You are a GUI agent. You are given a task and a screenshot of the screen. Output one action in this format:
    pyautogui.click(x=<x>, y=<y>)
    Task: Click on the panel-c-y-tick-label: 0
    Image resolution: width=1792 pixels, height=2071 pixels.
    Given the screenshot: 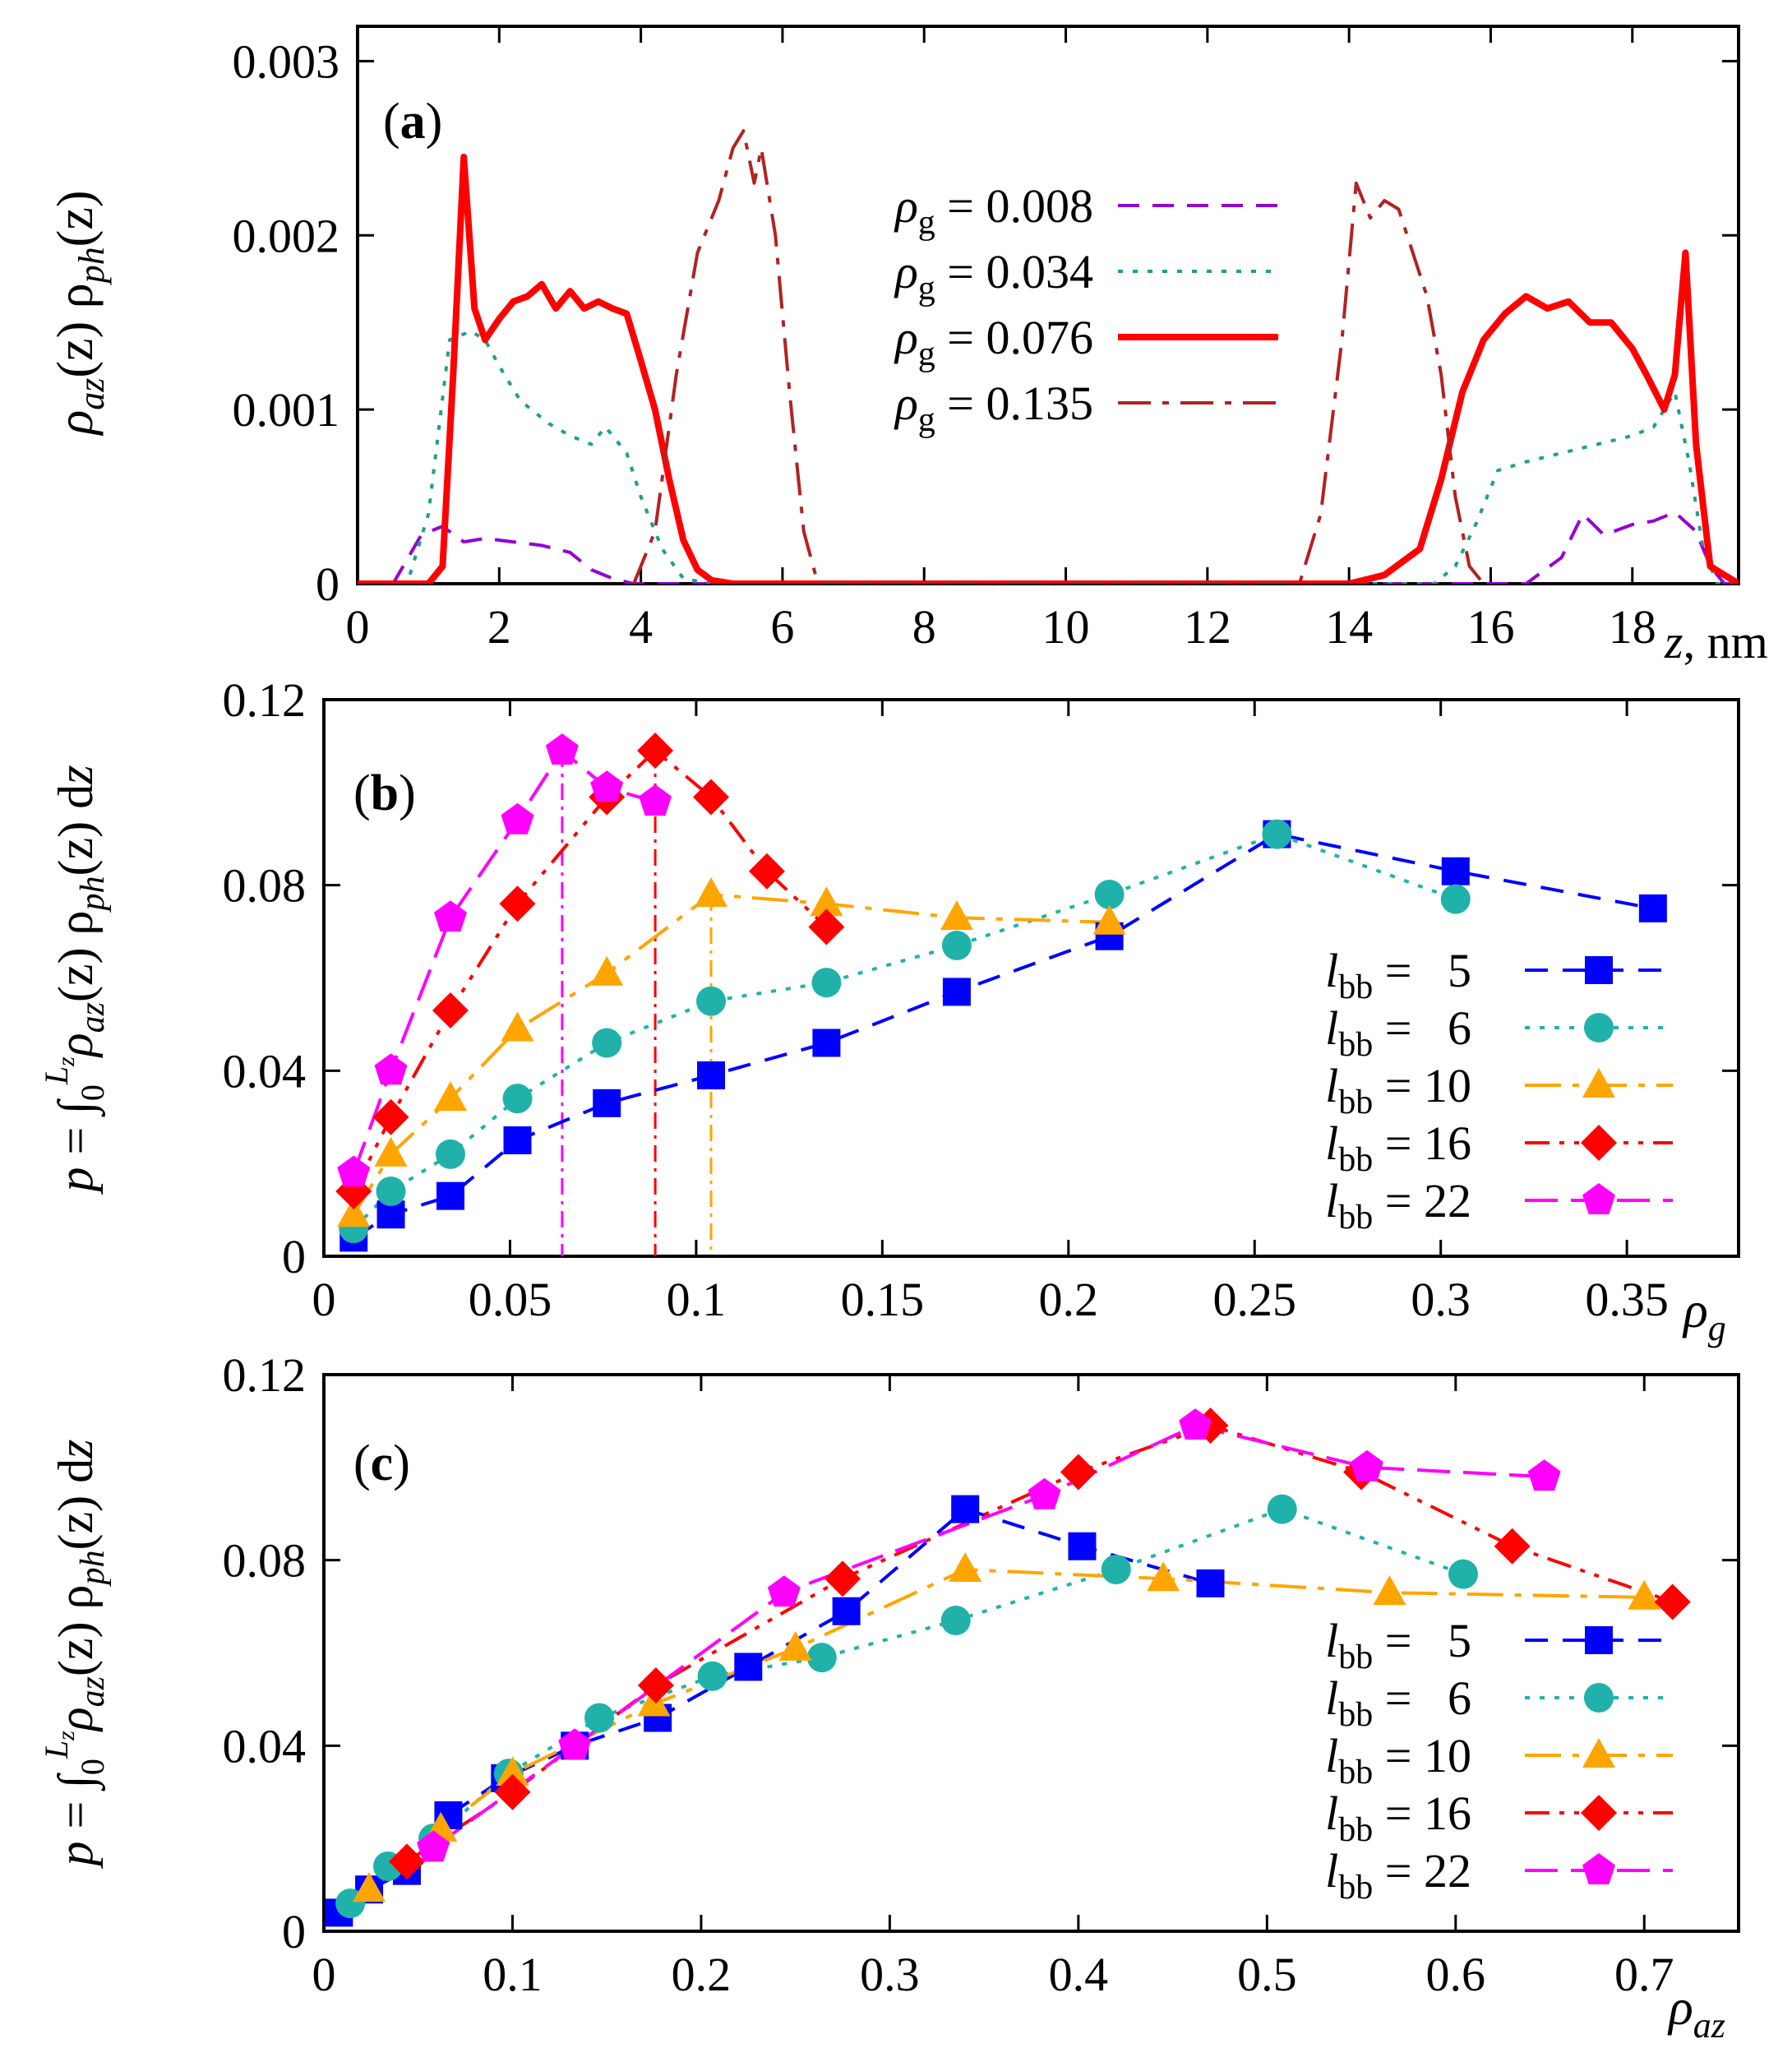 What is the action you would take?
    pyautogui.click(x=294, y=1932)
    